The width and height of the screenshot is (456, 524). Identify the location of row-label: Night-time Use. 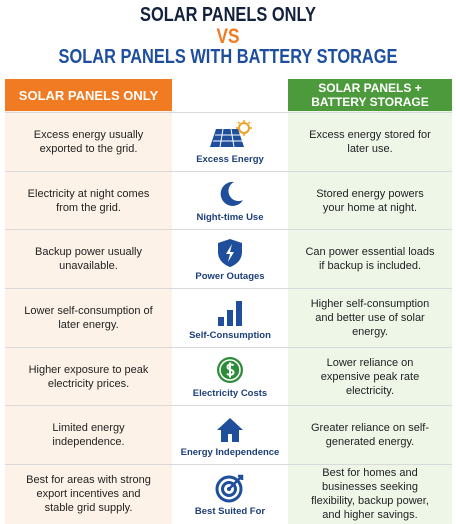
(230, 218).